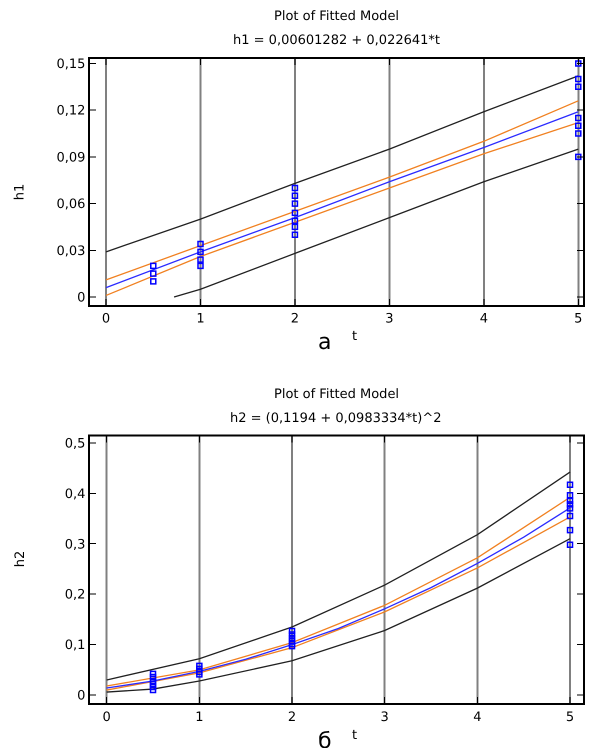  I want to click on chart-subtitle: h1 = 0,00601282 + 0,022641*t, so click(336, 40).